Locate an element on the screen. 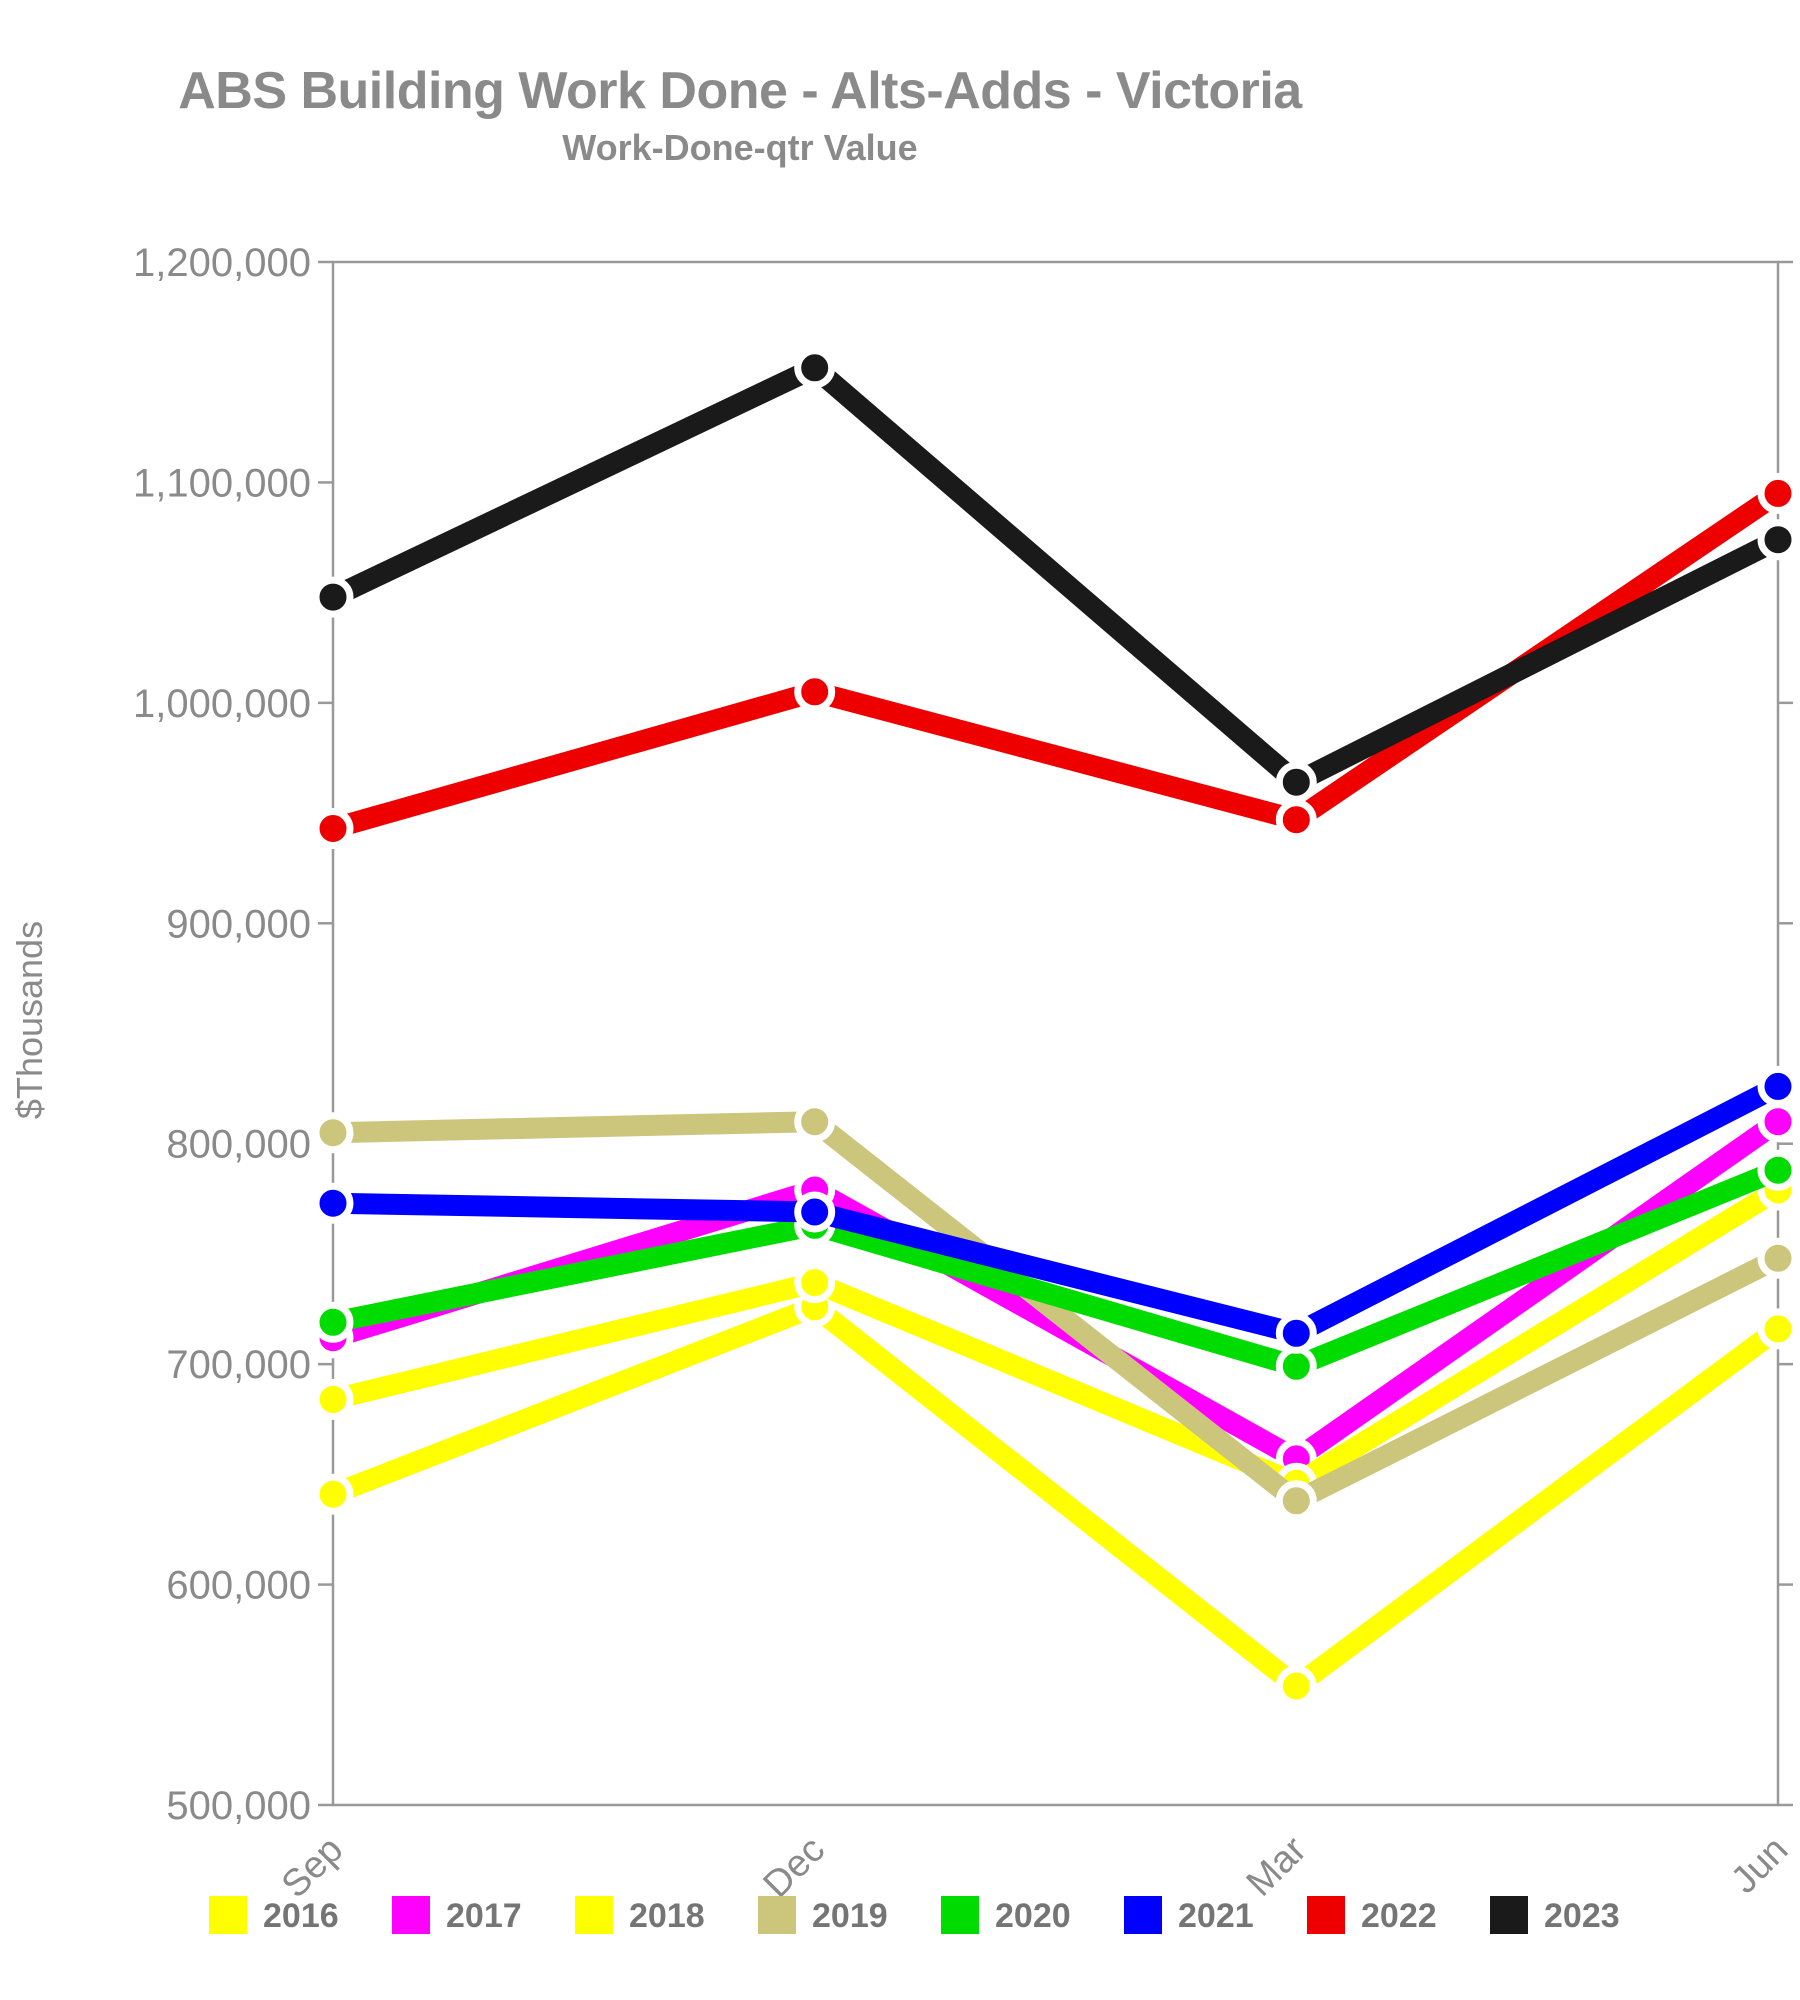  y-axis-title: $Thousands is located at coordinates (29, 1020).